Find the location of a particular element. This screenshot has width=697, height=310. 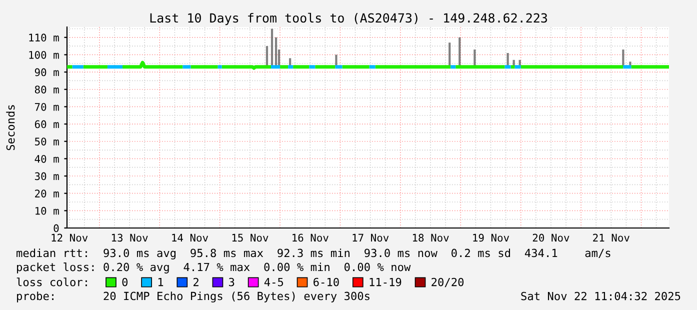

y-tick-label: 70 m is located at coordinates (46, 106).